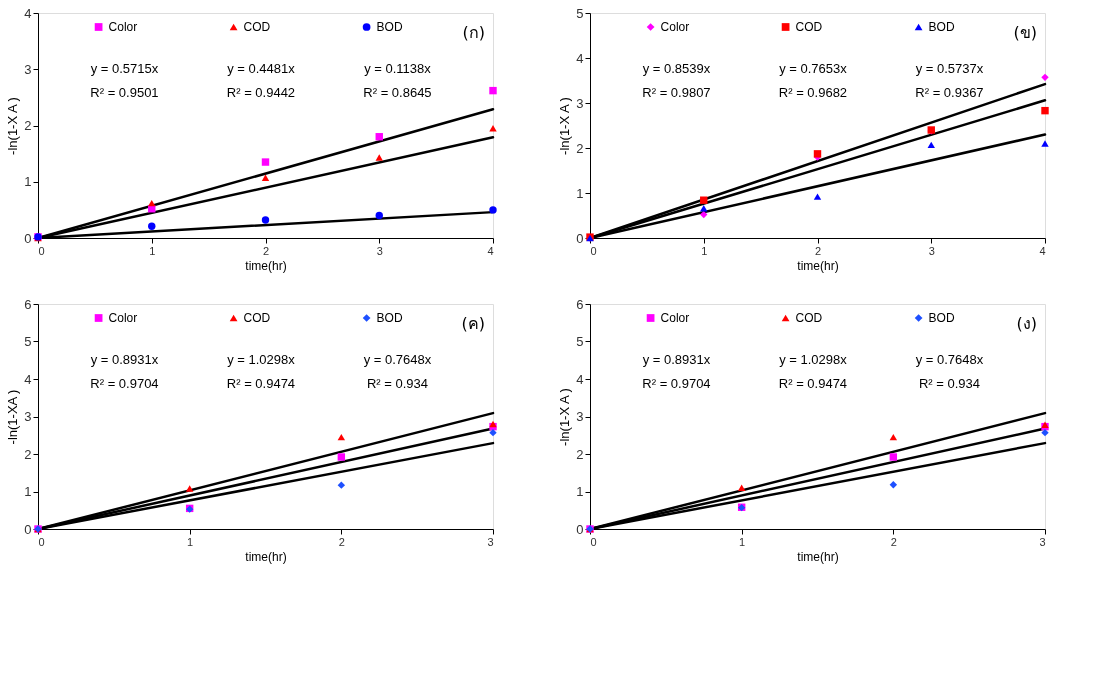 The image size is (1107, 683). Describe the element at coordinates (473, 323) in the screenshot. I see `text: (ค)` at that location.